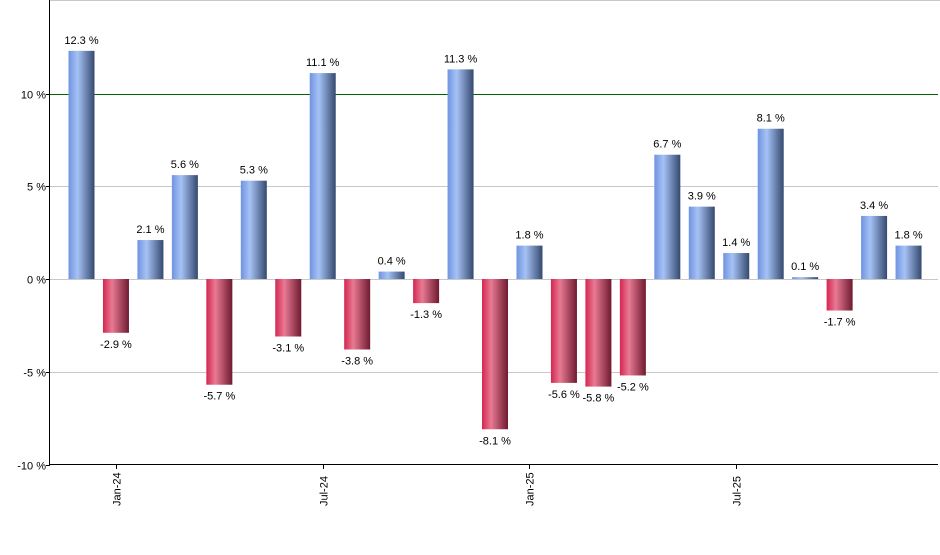  What do you see at coordinates (116, 345) in the screenshot?
I see `data-label: -2.9 %` at bounding box center [116, 345].